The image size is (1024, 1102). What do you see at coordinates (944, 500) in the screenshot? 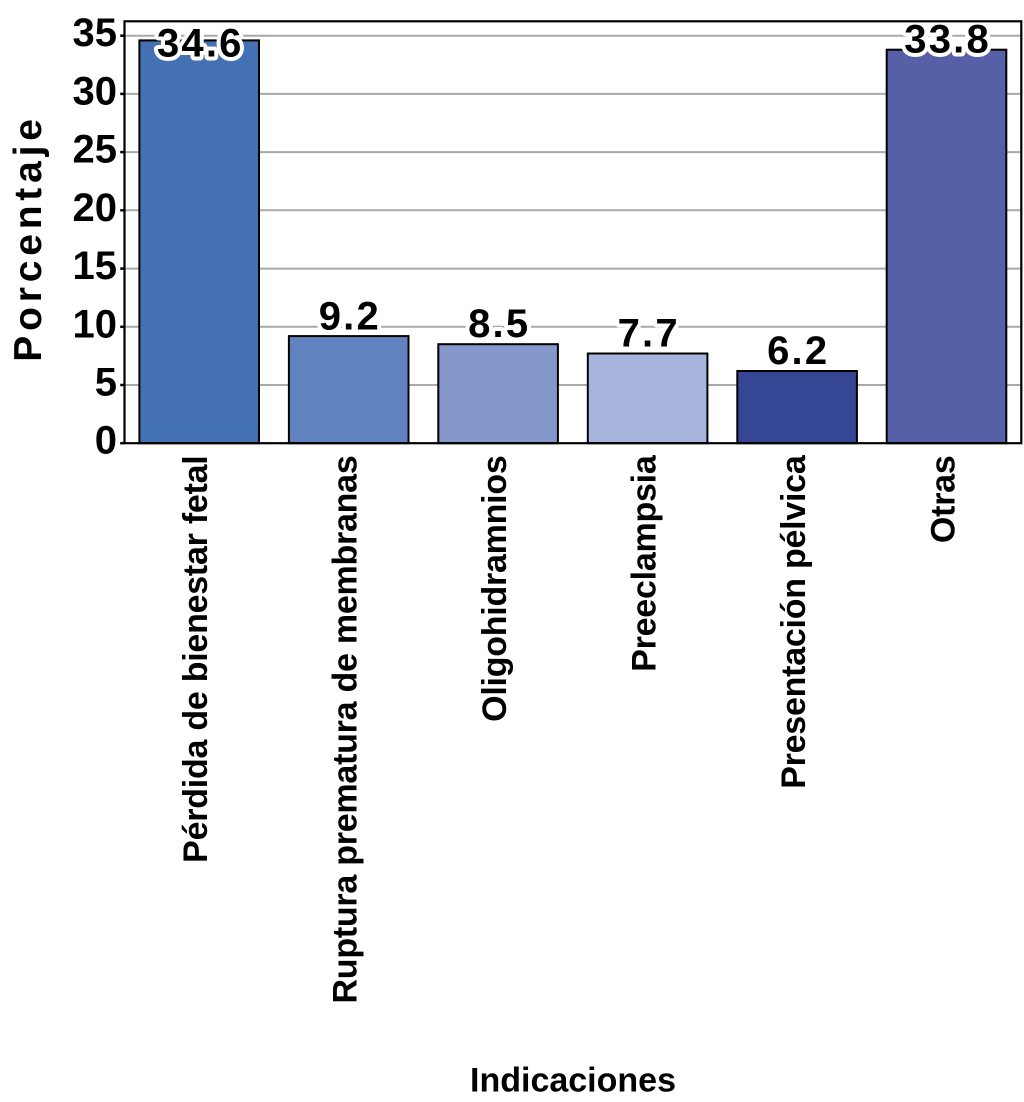
I see `svg-text: Otras` at bounding box center [944, 500].